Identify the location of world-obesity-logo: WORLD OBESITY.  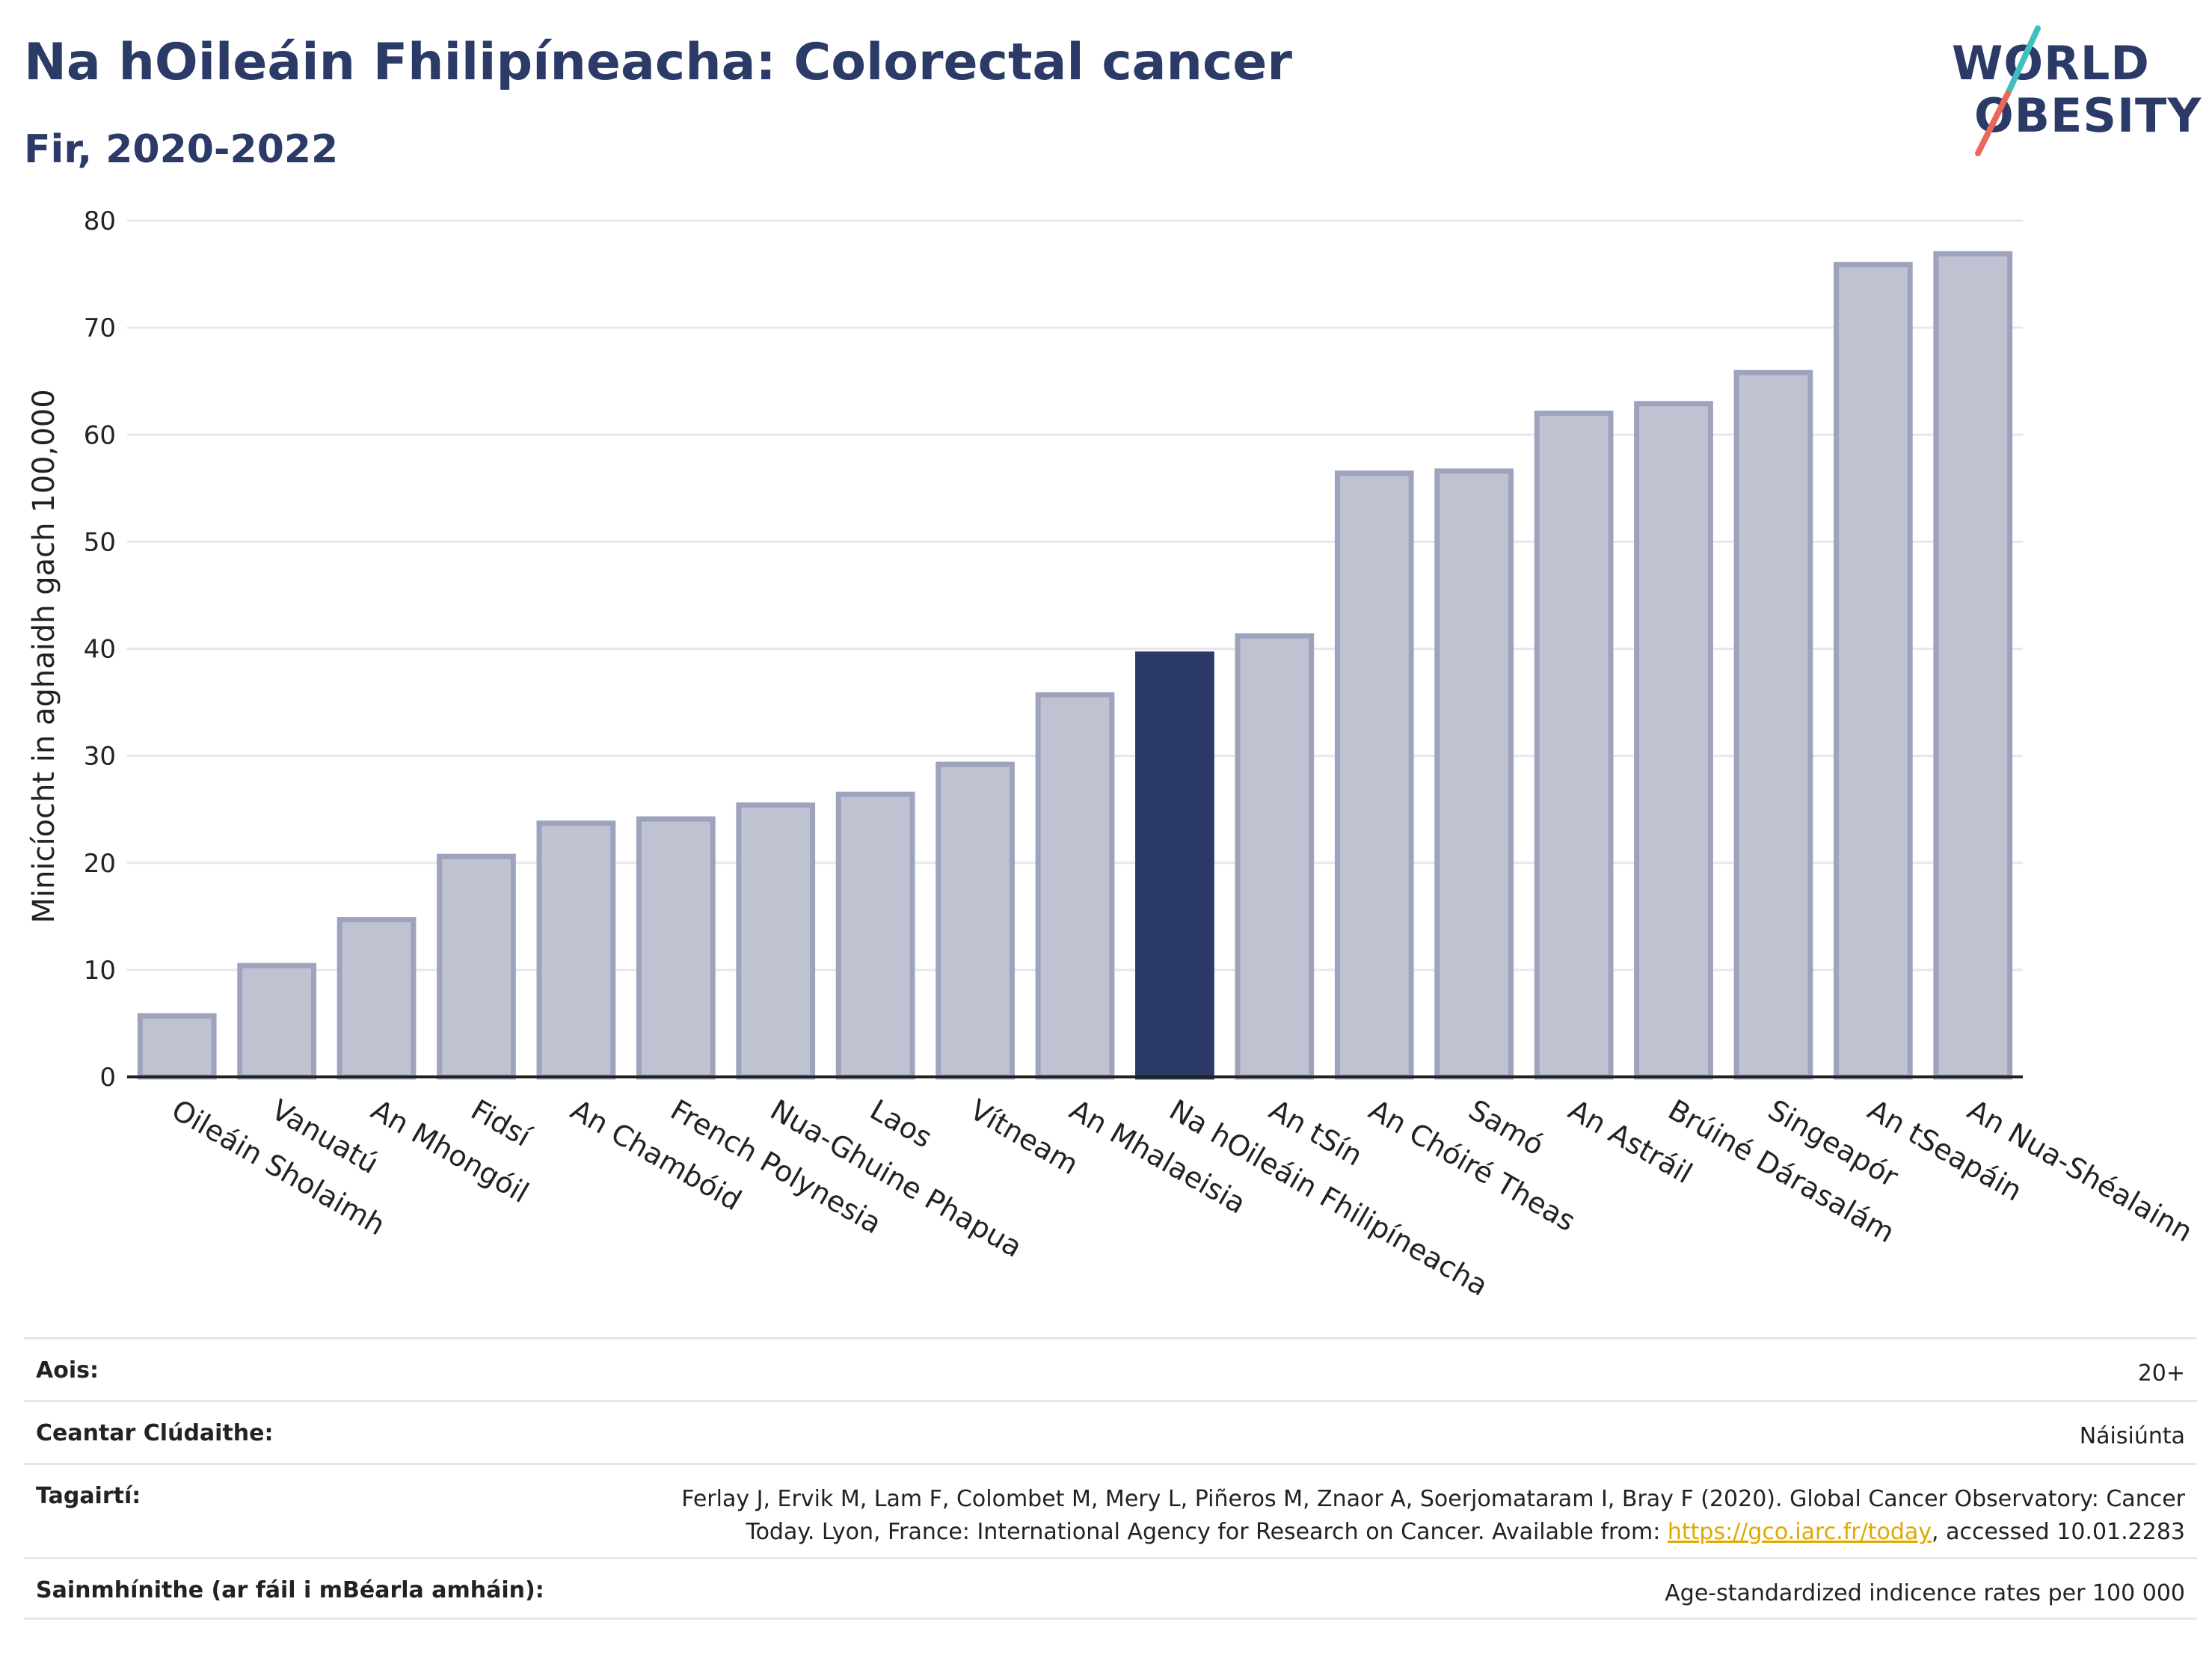
(2077, 93).